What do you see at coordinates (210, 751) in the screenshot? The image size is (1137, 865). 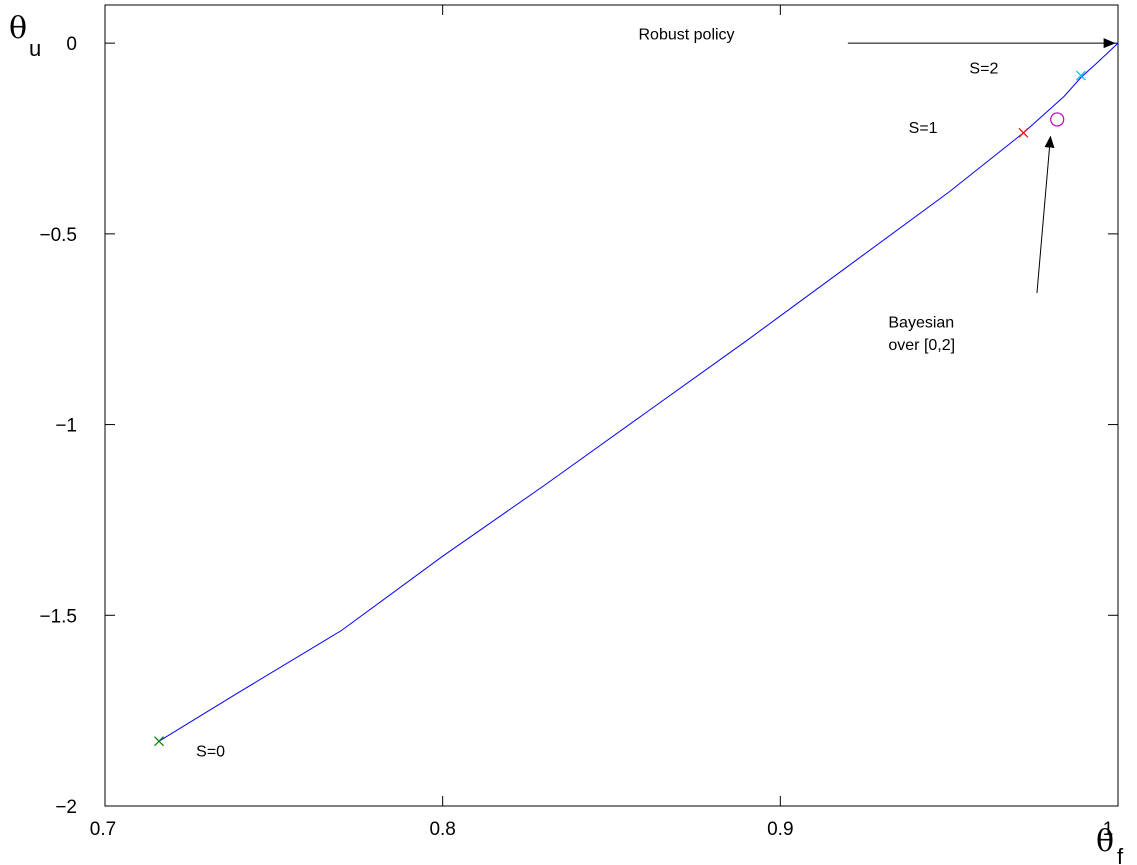 I see `annotation-label: S=0` at bounding box center [210, 751].